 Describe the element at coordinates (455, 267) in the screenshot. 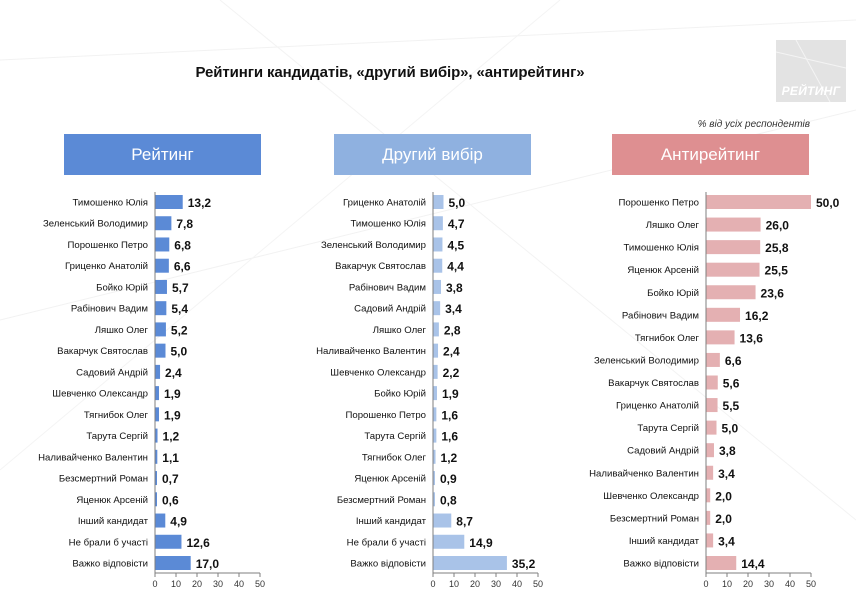

I see `value-label-second-choice: 4,4` at that location.